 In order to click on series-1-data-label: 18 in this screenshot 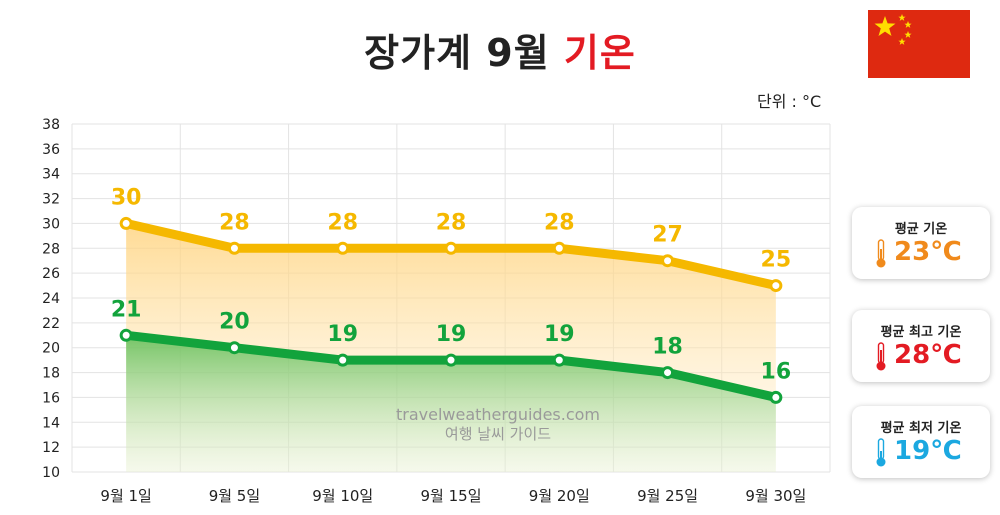, I will do `click(667, 347)`.